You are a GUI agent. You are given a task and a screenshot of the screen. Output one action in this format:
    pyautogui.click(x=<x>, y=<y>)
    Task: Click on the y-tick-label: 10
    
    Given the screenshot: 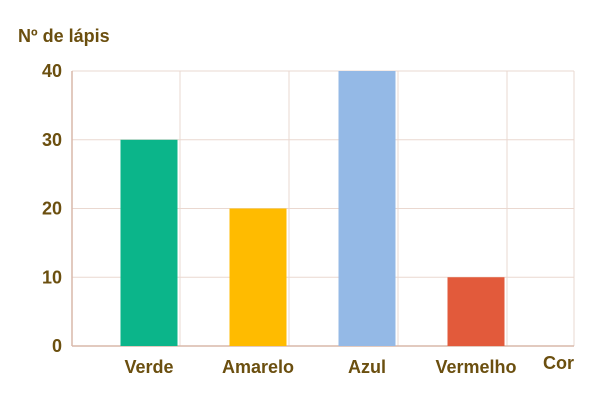 What is the action you would take?
    pyautogui.click(x=52, y=277)
    